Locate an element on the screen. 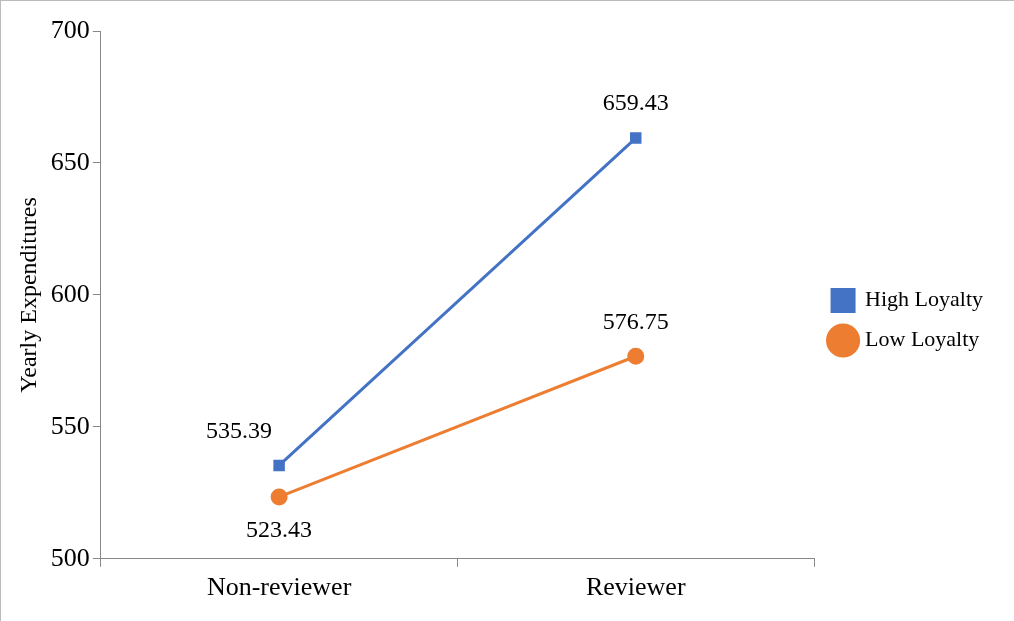 The height and width of the screenshot is (621, 1014). legend-label: High Loyalty is located at coordinates (924, 299).